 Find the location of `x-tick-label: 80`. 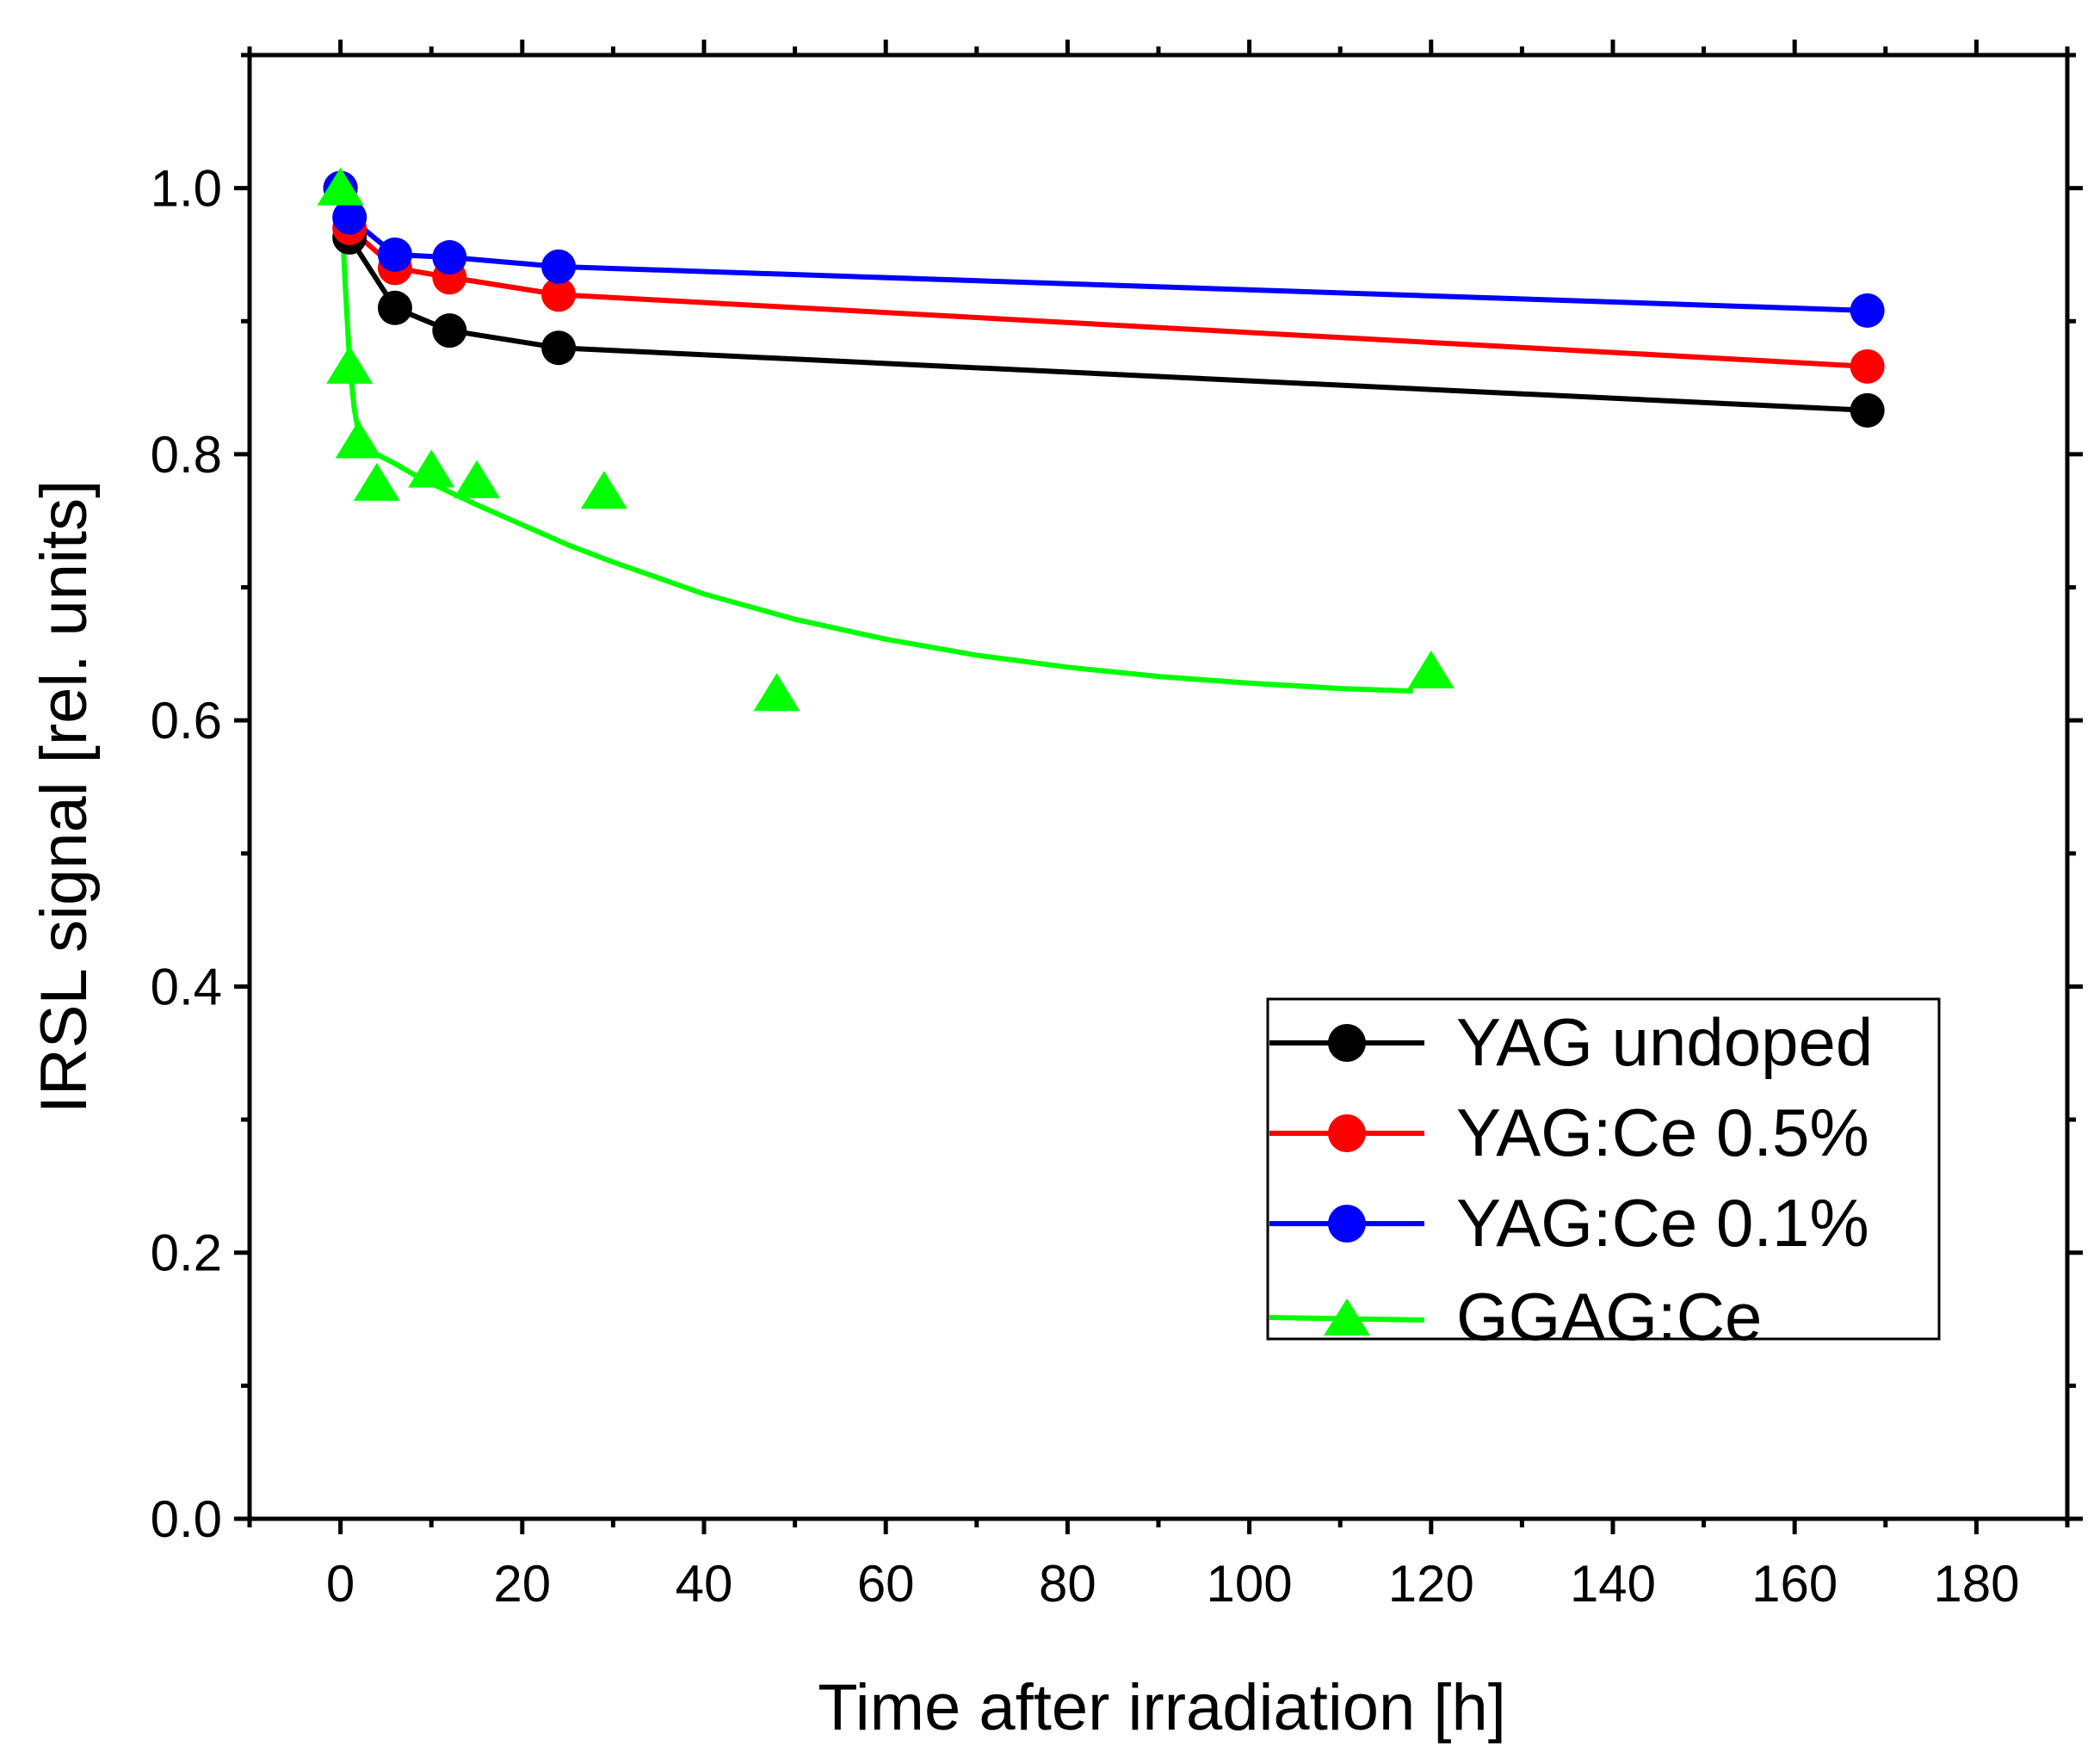

x-tick-label: 80 is located at coordinates (1067, 1584).